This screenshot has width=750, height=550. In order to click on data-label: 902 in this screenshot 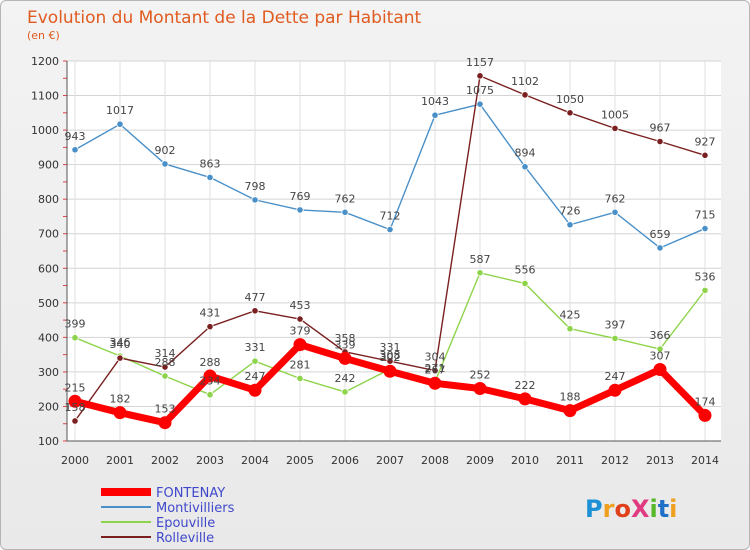, I will do `click(165, 150)`.